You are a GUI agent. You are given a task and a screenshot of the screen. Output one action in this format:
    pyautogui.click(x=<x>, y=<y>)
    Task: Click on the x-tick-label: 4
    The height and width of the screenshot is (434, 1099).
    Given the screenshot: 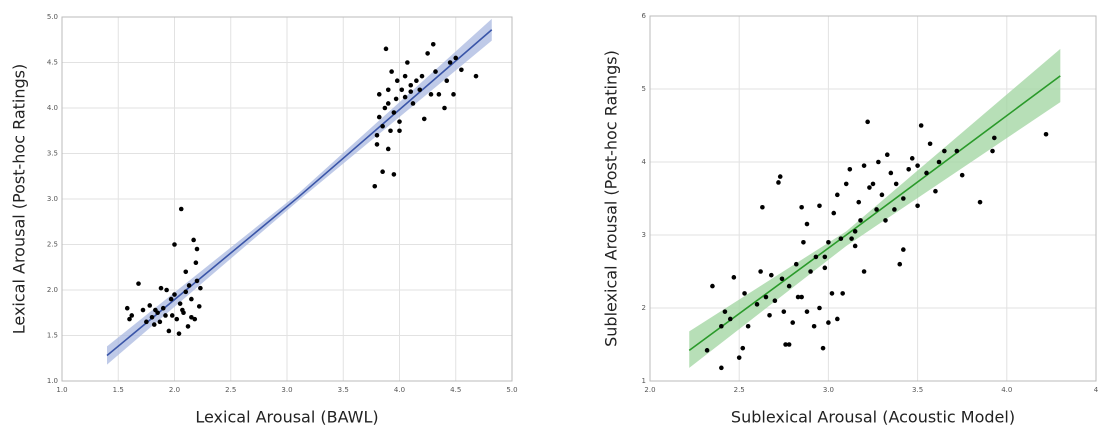 What is the action you would take?
    pyautogui.click(x=1096, y=390)
    